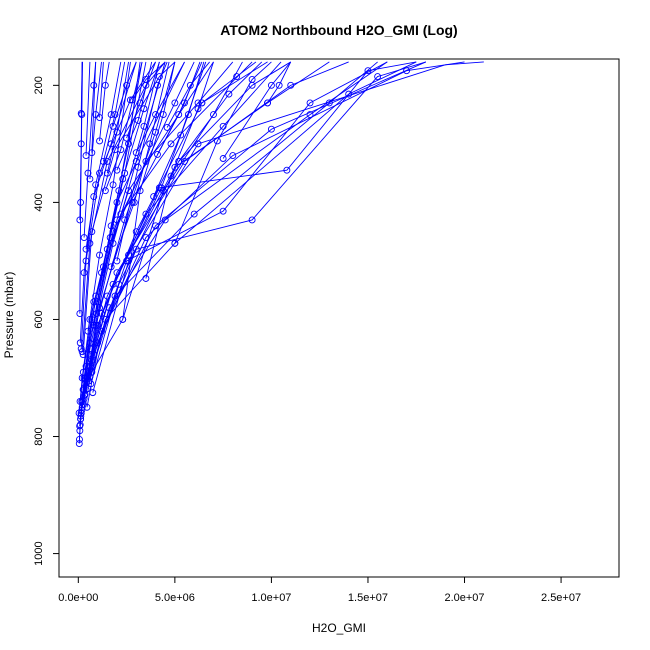 The height and width of the screenshot is (650, 650). Describe the element at coordinates (271, 598) in the screenshot. I see `x-tick-label: 1.0e+07` at that location.